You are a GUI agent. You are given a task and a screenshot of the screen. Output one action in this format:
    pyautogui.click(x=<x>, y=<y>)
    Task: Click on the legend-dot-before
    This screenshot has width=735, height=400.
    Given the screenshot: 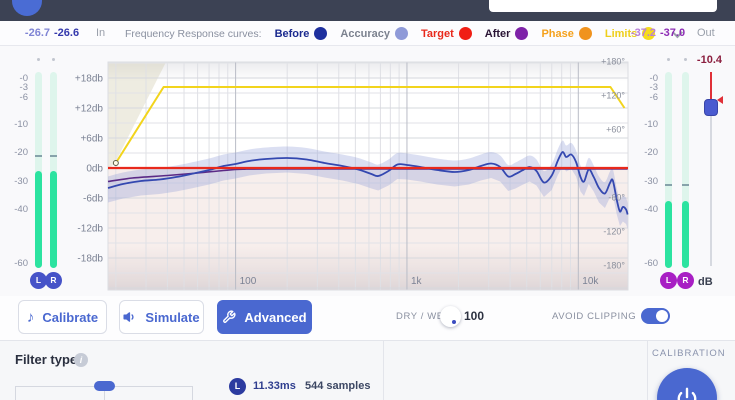 What is the action you would take?
    pyautogui.click(x=321, y=33)
    